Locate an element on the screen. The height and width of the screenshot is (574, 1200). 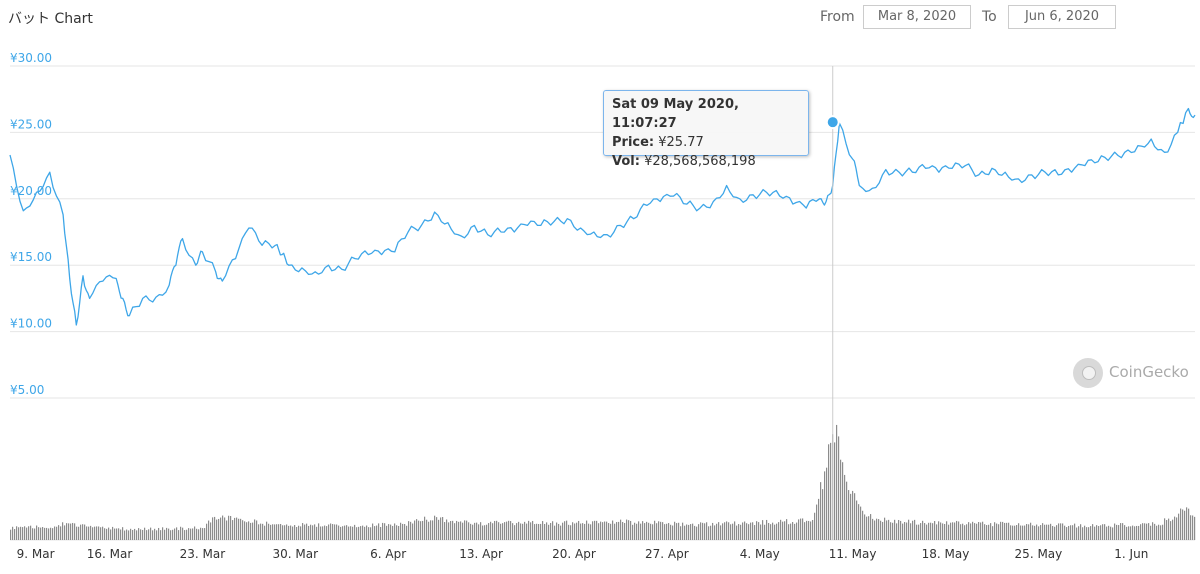
y-tick-label: ¥5.00 is located at coordinates (27, 390).